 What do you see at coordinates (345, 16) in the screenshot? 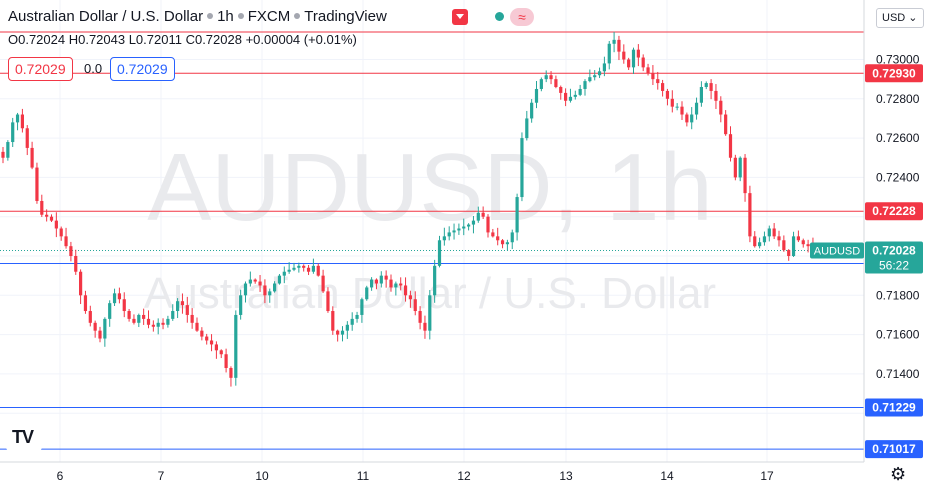
I see `source-label: TradingView` at bounding box center [345, 16].